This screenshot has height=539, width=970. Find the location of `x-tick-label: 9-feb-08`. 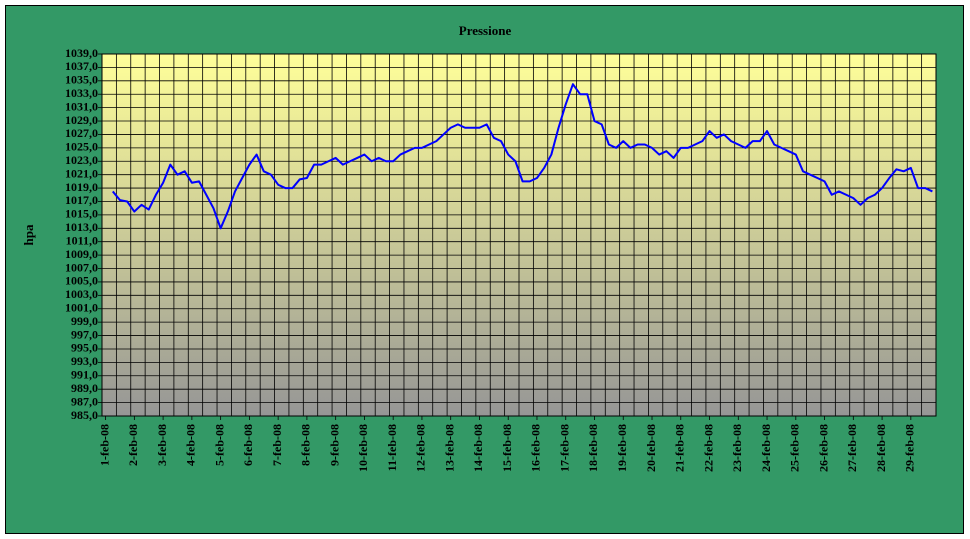

x-tick-label: 9-feb-08 is located at coordinates (334, 445).